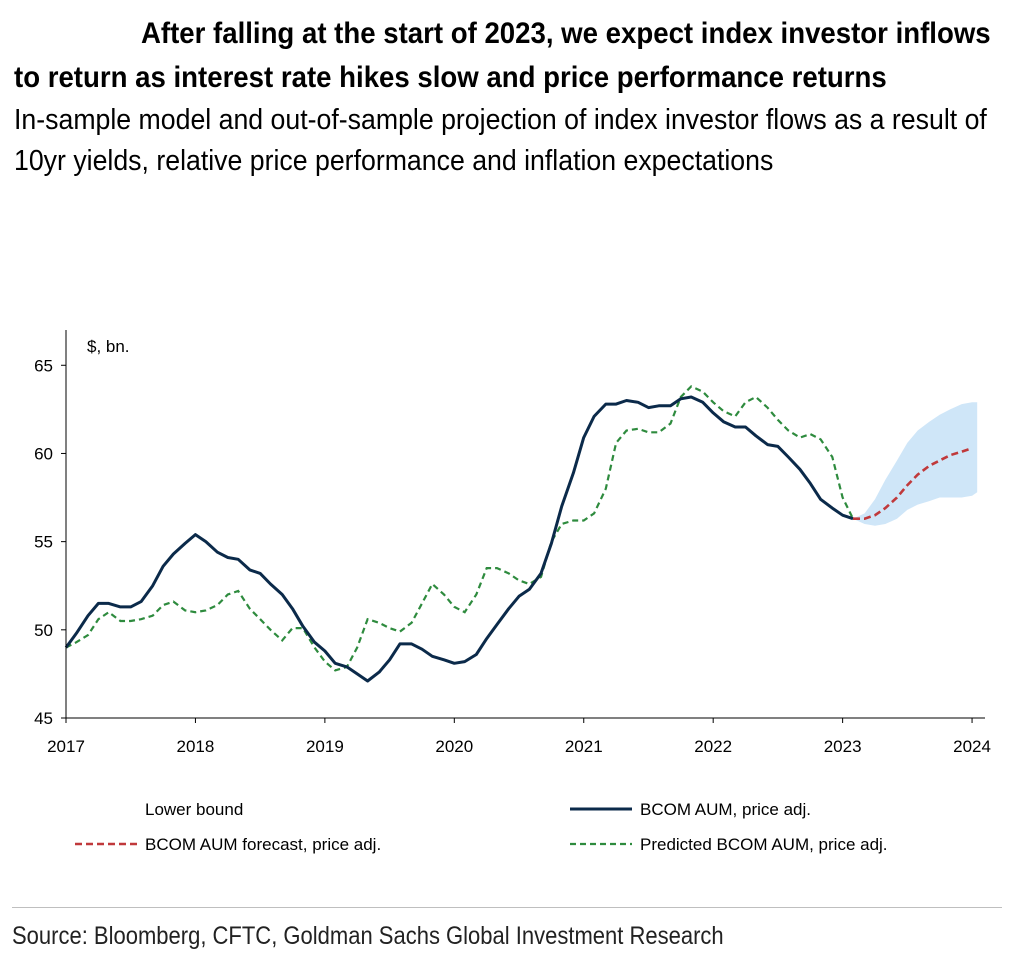  I want to click on x-tick-label: 2022, so click(713, 746).